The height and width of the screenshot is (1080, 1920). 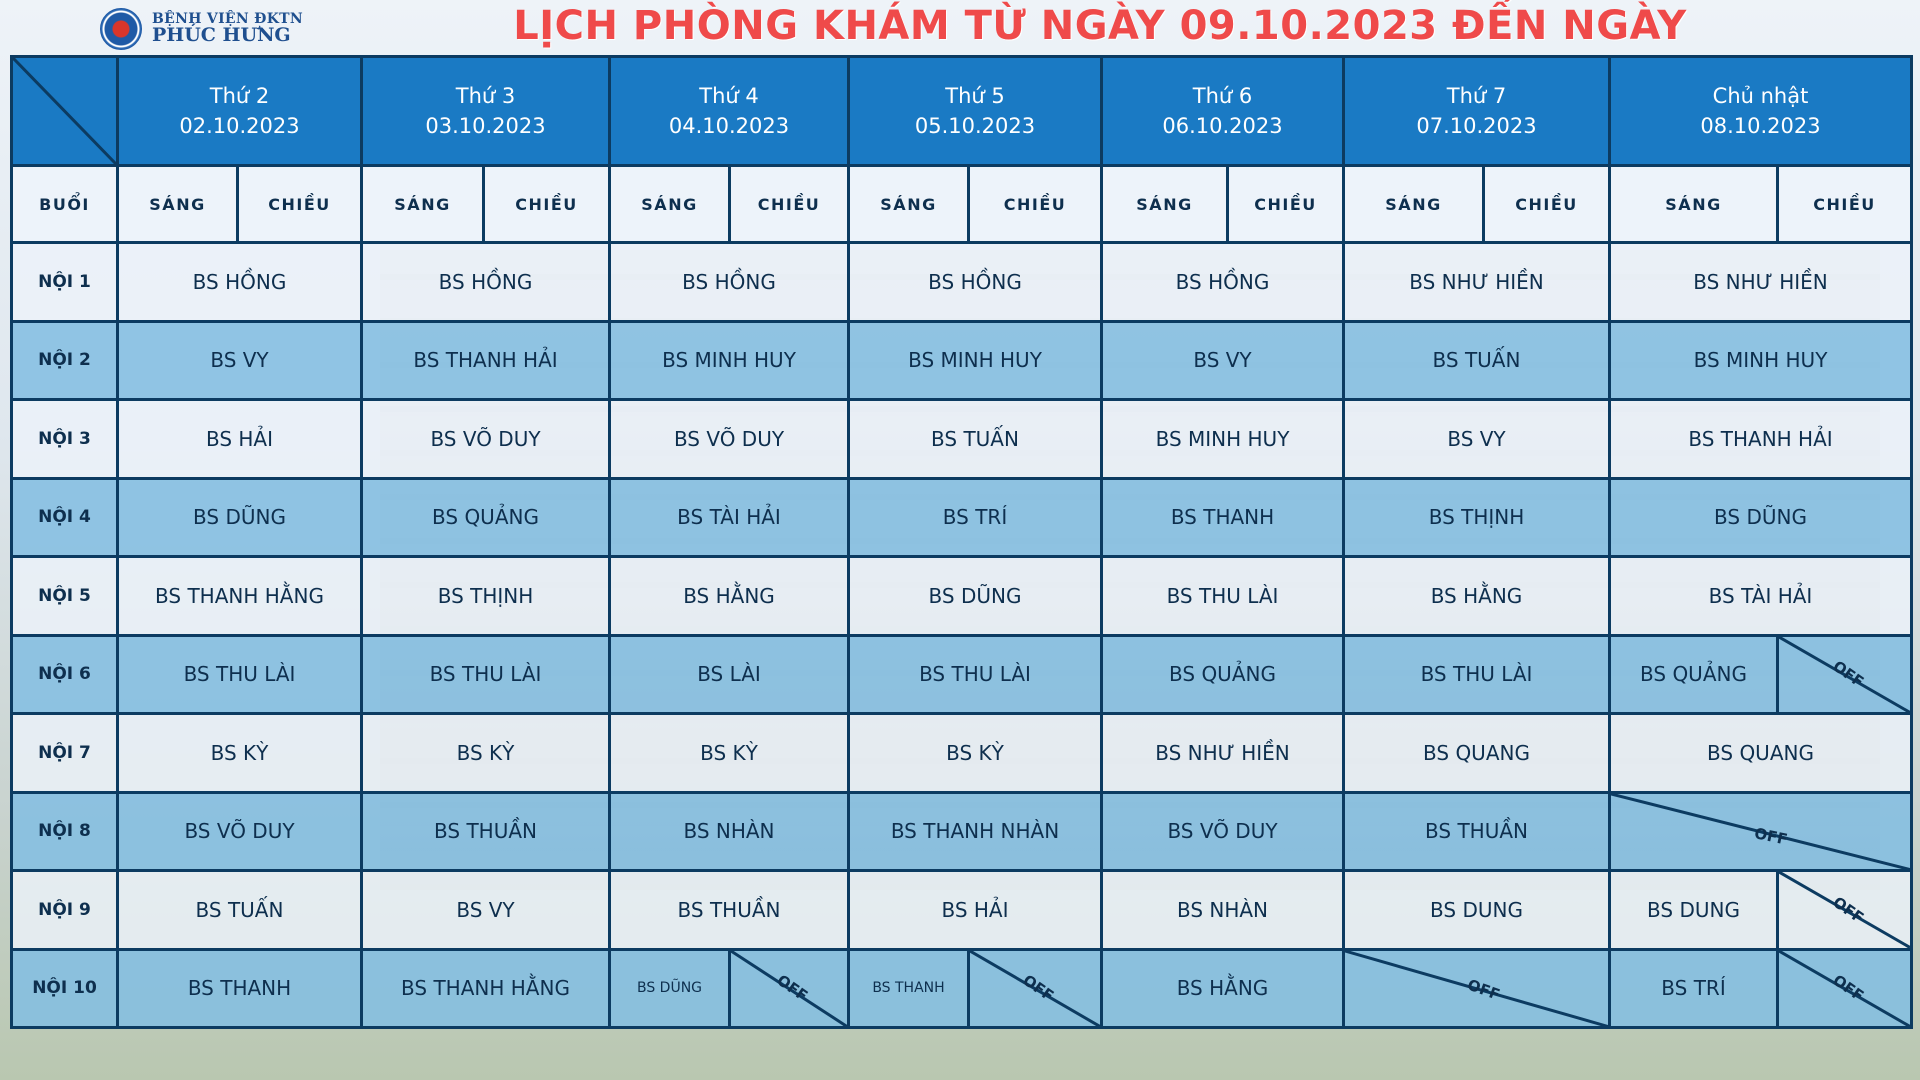 I want to click on row-label: NỘI 2, so click(x=64, y=360).